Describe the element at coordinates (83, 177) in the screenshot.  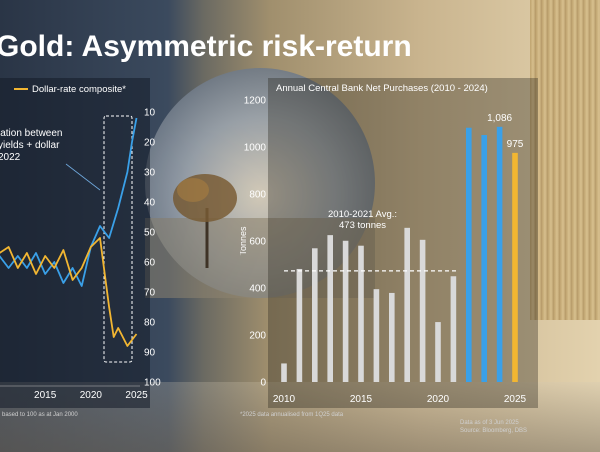
I see `annotation-arrow` at that location.